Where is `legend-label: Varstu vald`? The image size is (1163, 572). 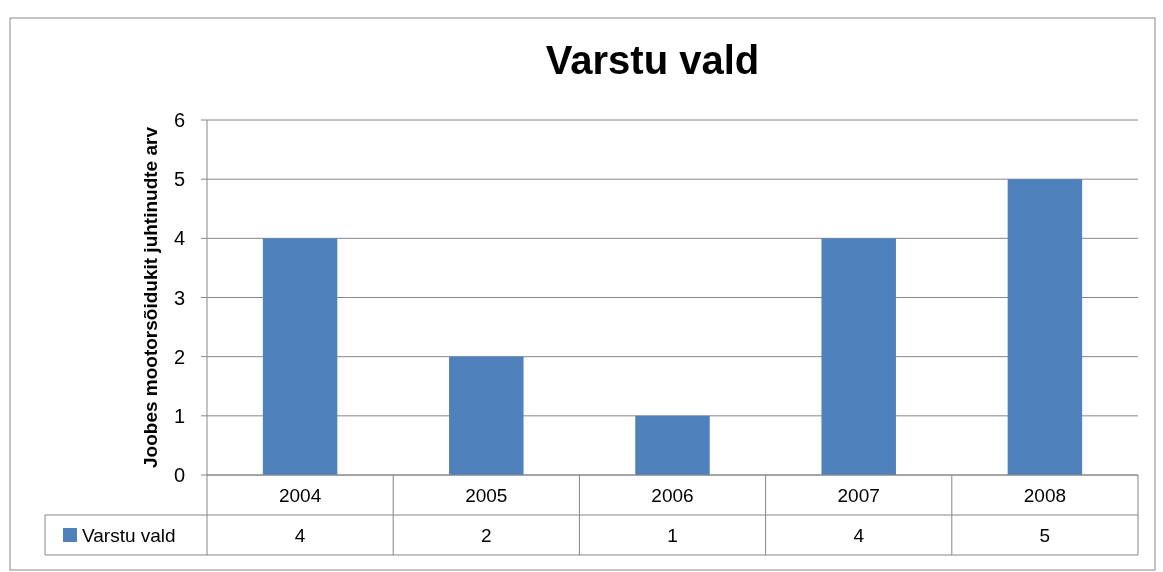
legend-label: Varstu vald is located at coordinates (129, 535).